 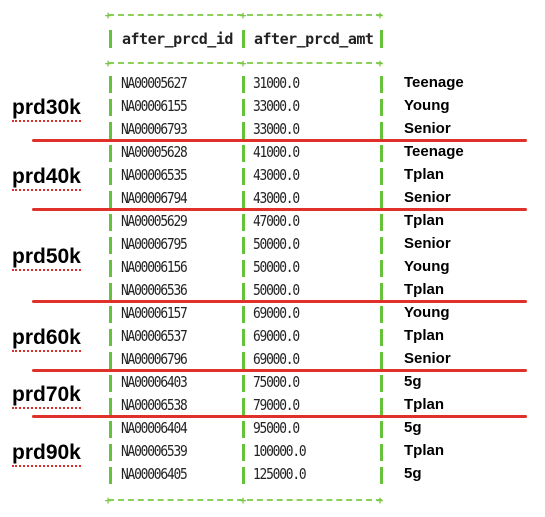 I want to click on row-id-cell: NA00006535, so click(x=154, y=175).